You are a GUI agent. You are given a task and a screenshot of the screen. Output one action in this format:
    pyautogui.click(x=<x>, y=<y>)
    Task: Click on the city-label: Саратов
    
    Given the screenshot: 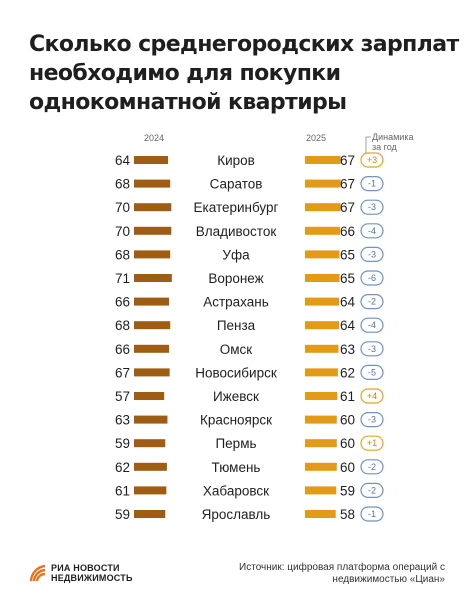 What is the action you would take?
    pyautogui.click(x=236, y=184)
    